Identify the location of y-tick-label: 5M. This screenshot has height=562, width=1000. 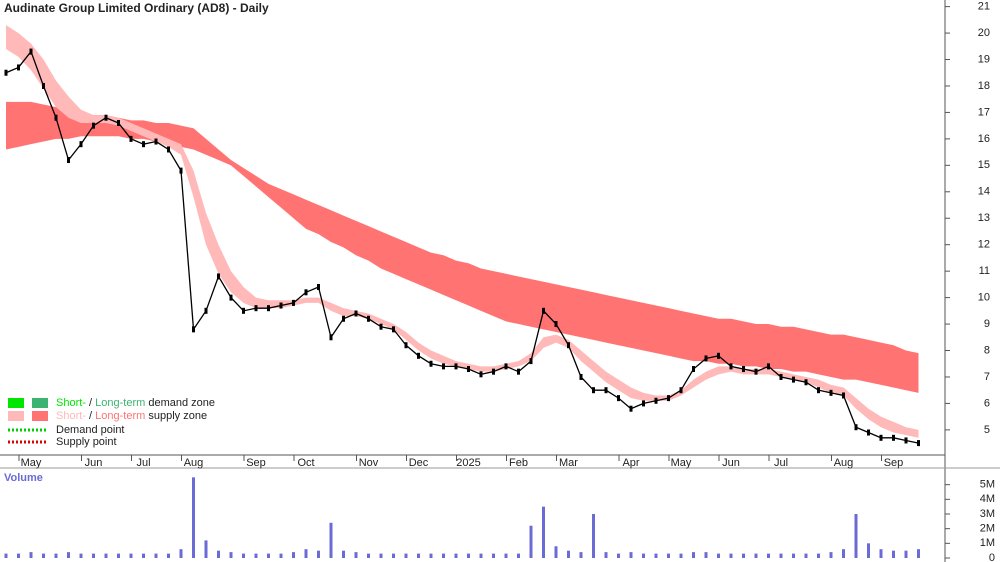
(987, 485).